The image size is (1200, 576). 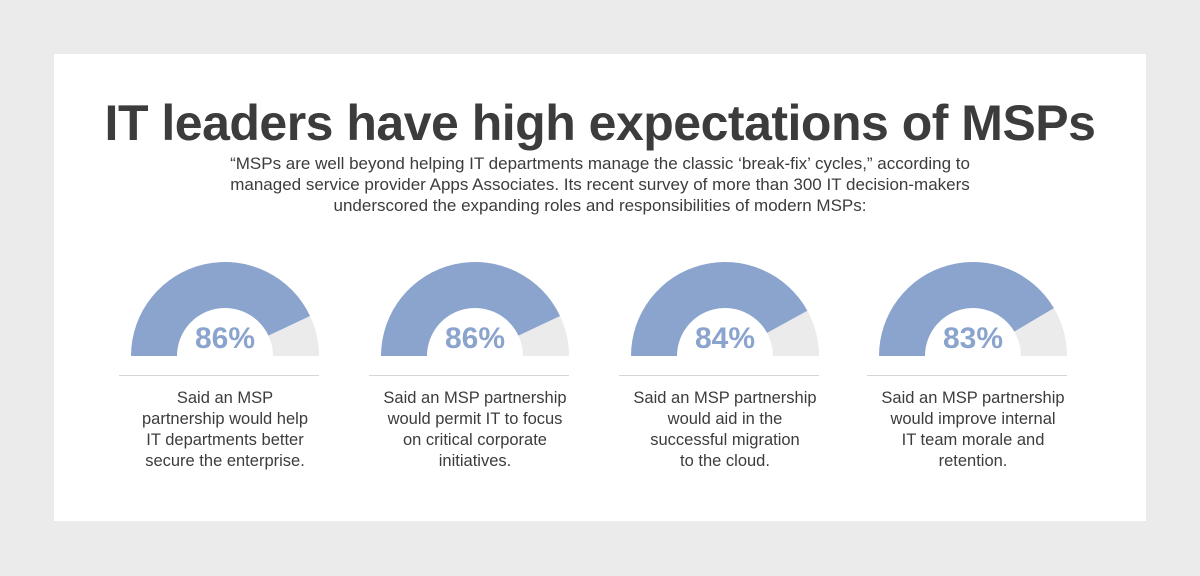 I want to click on gauge-value-label: 84%, so click(x=725, y=338).